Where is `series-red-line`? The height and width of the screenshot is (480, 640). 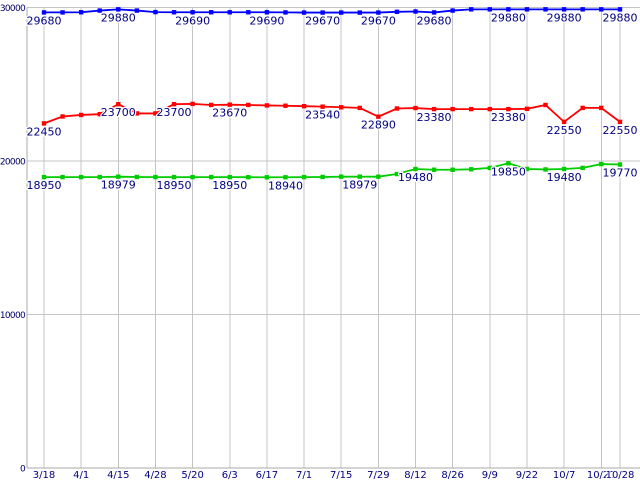
series-red-line is located at coordinates (332, 113).